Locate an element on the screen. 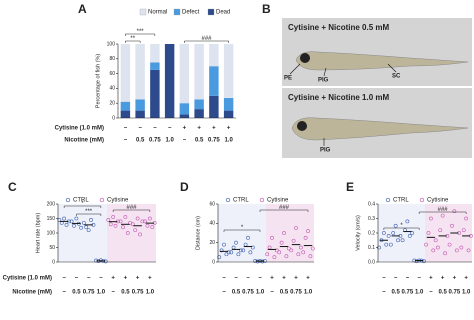 The image size is (474, 320). legend-label: Normal is located at coordinates (157, 13).